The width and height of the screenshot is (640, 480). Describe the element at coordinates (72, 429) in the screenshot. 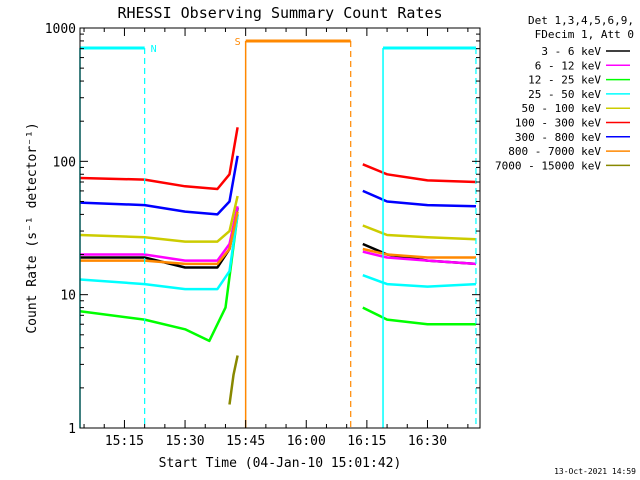

I see `y-tick-label: 1` at that location.